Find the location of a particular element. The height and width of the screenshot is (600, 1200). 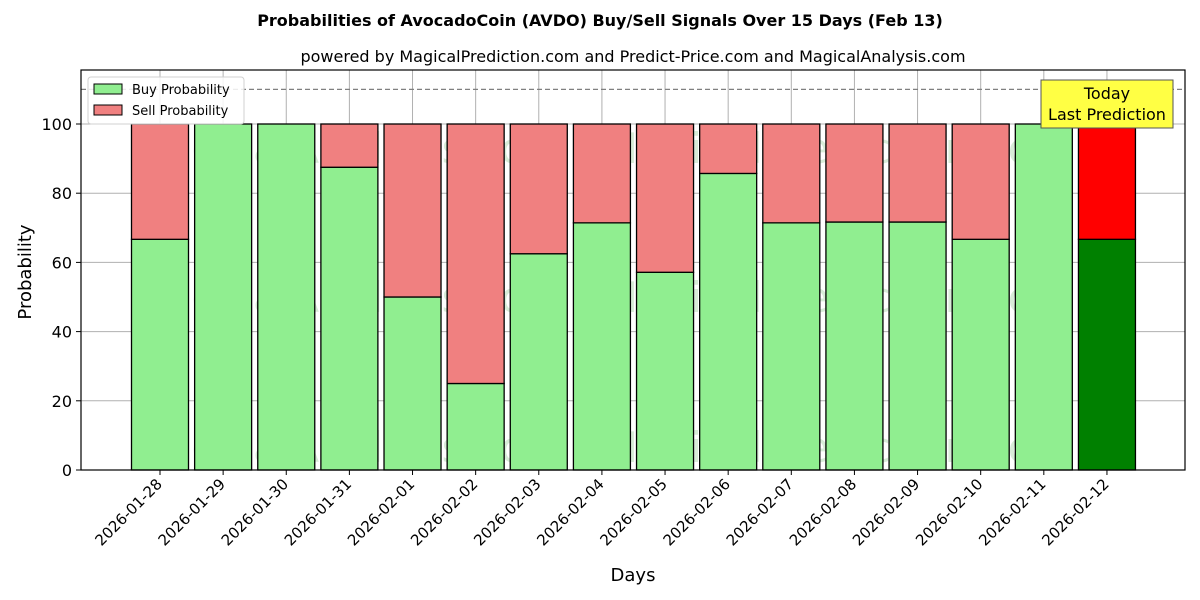

annotation-text: Last Prediction is located at coordinates (1107, 114).